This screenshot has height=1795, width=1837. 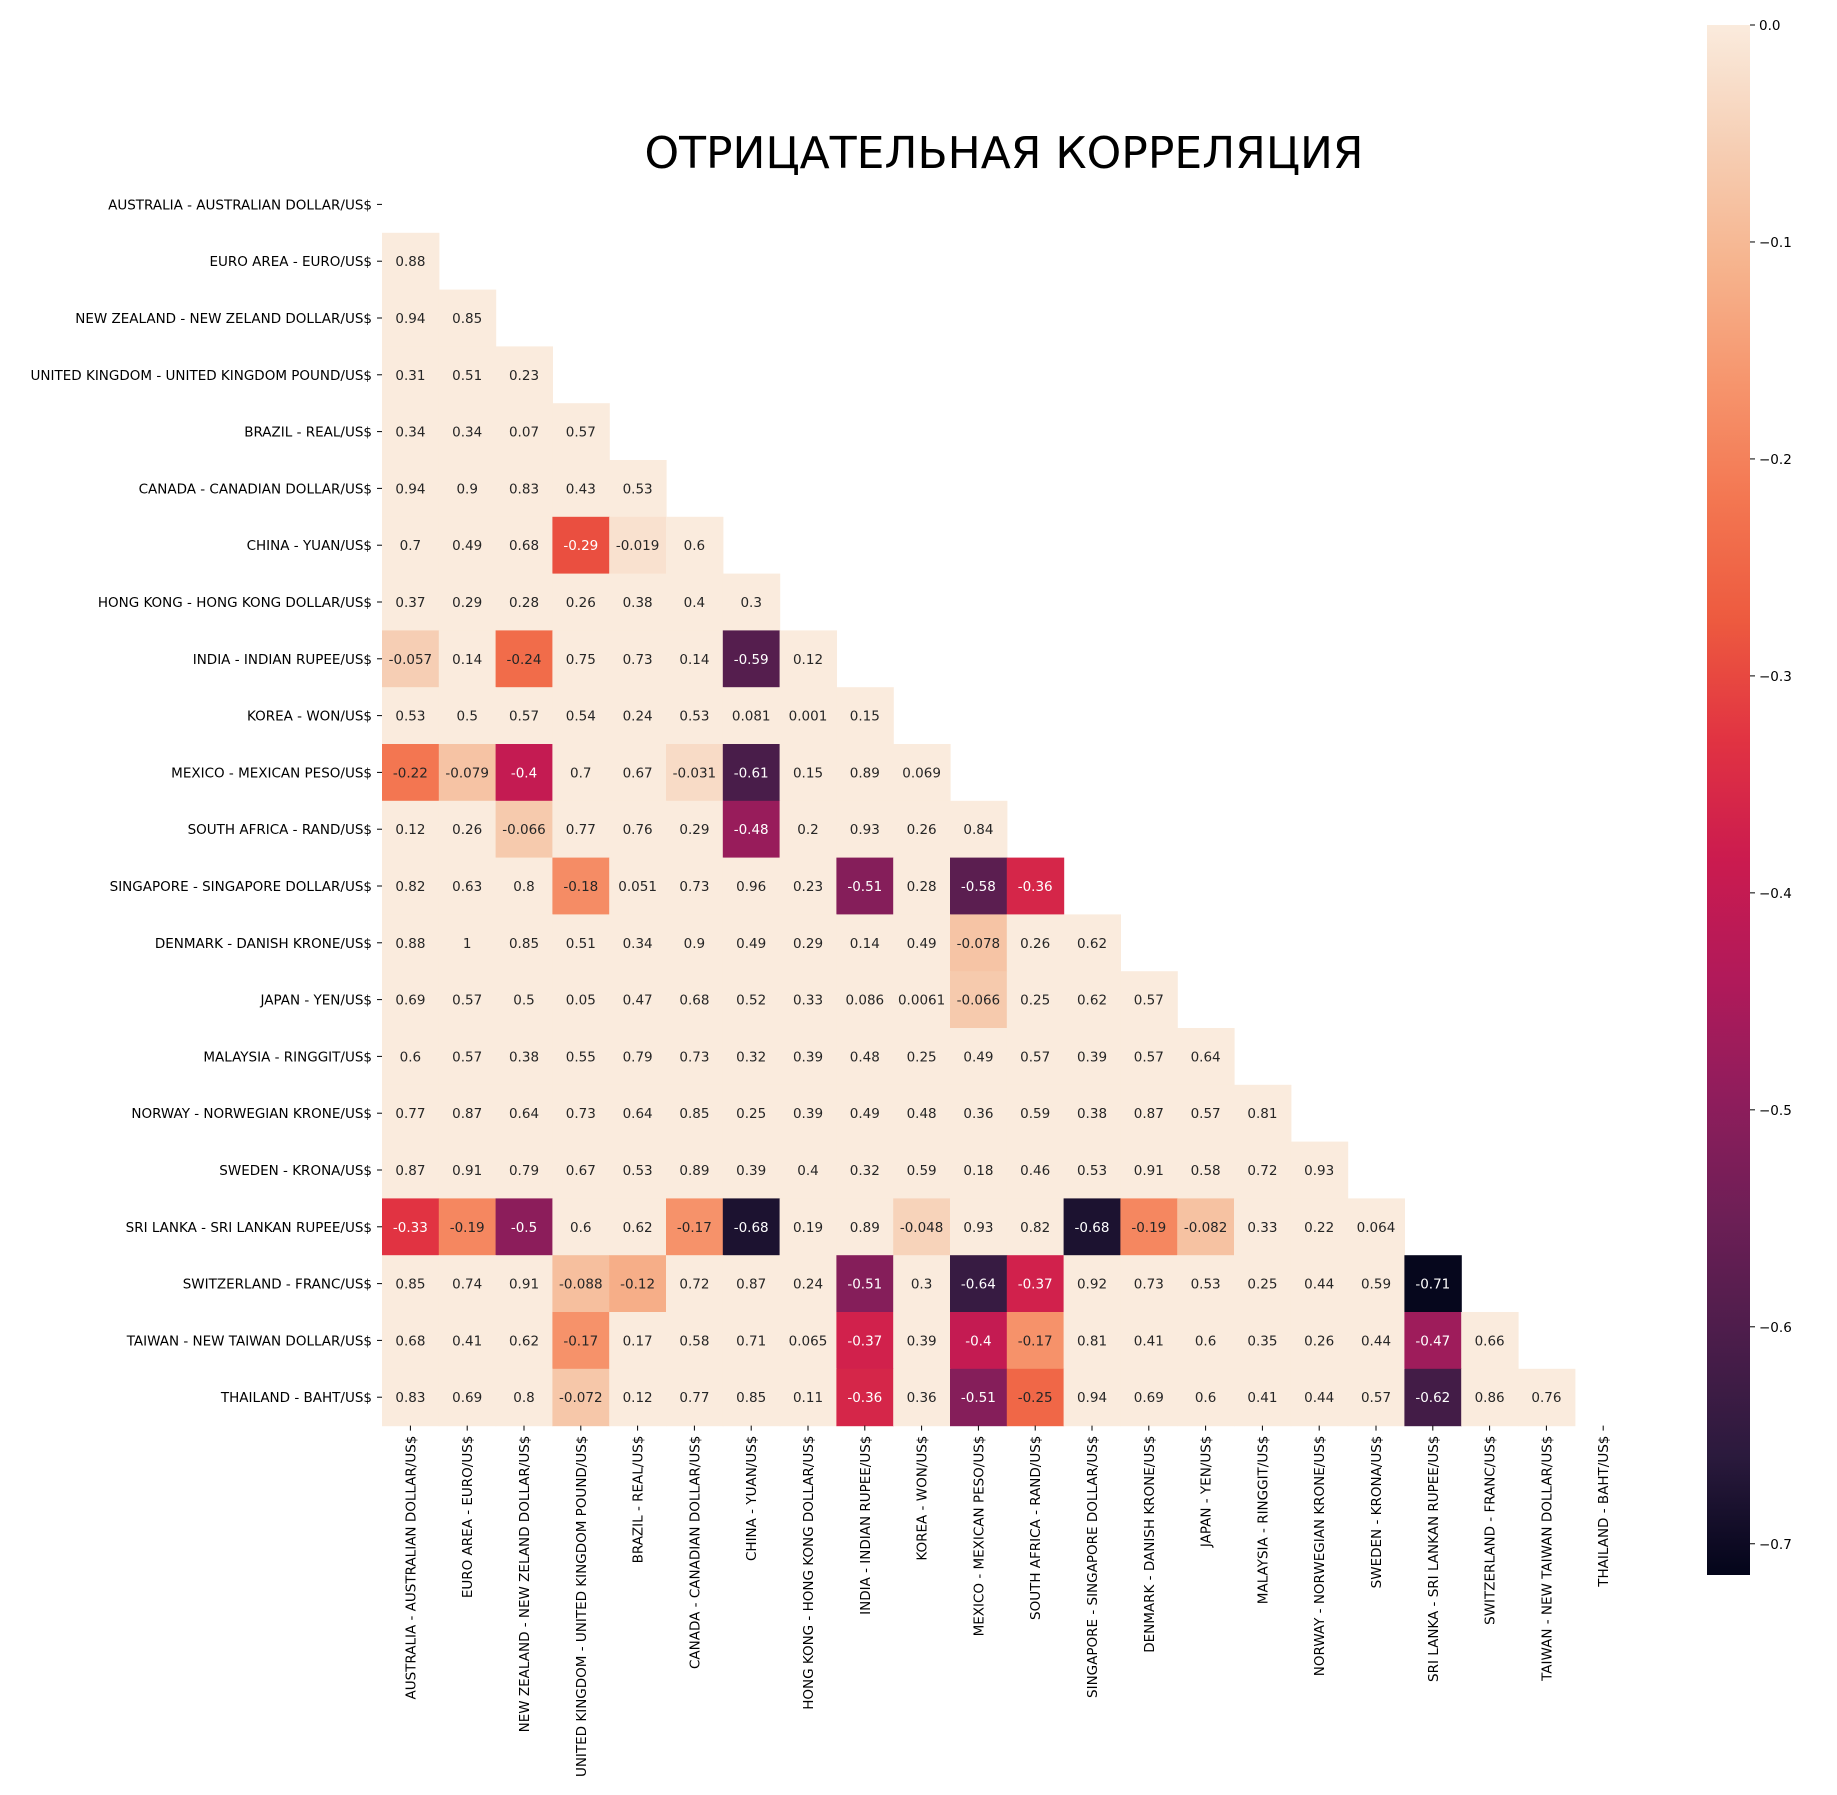 I want to click on cell-value-label: 0.92, so click(x=1092, y=1285).